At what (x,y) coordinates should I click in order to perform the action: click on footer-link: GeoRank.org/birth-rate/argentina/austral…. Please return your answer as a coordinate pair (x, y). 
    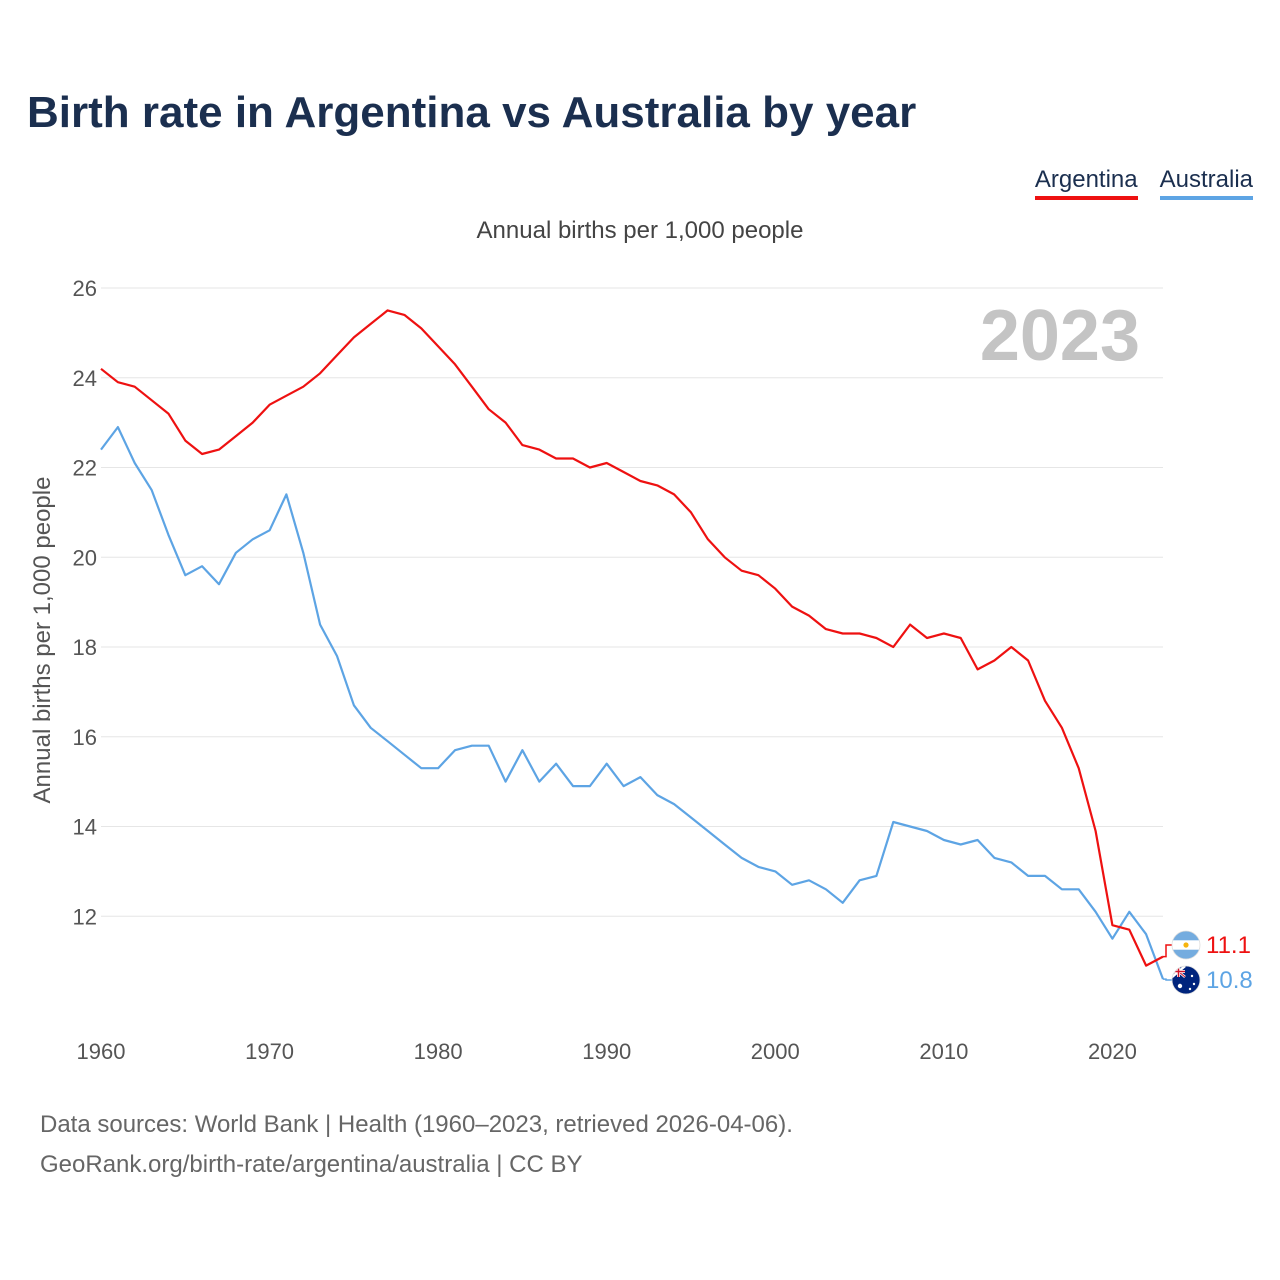
    Looking at the image, I should click on (311, 1164).